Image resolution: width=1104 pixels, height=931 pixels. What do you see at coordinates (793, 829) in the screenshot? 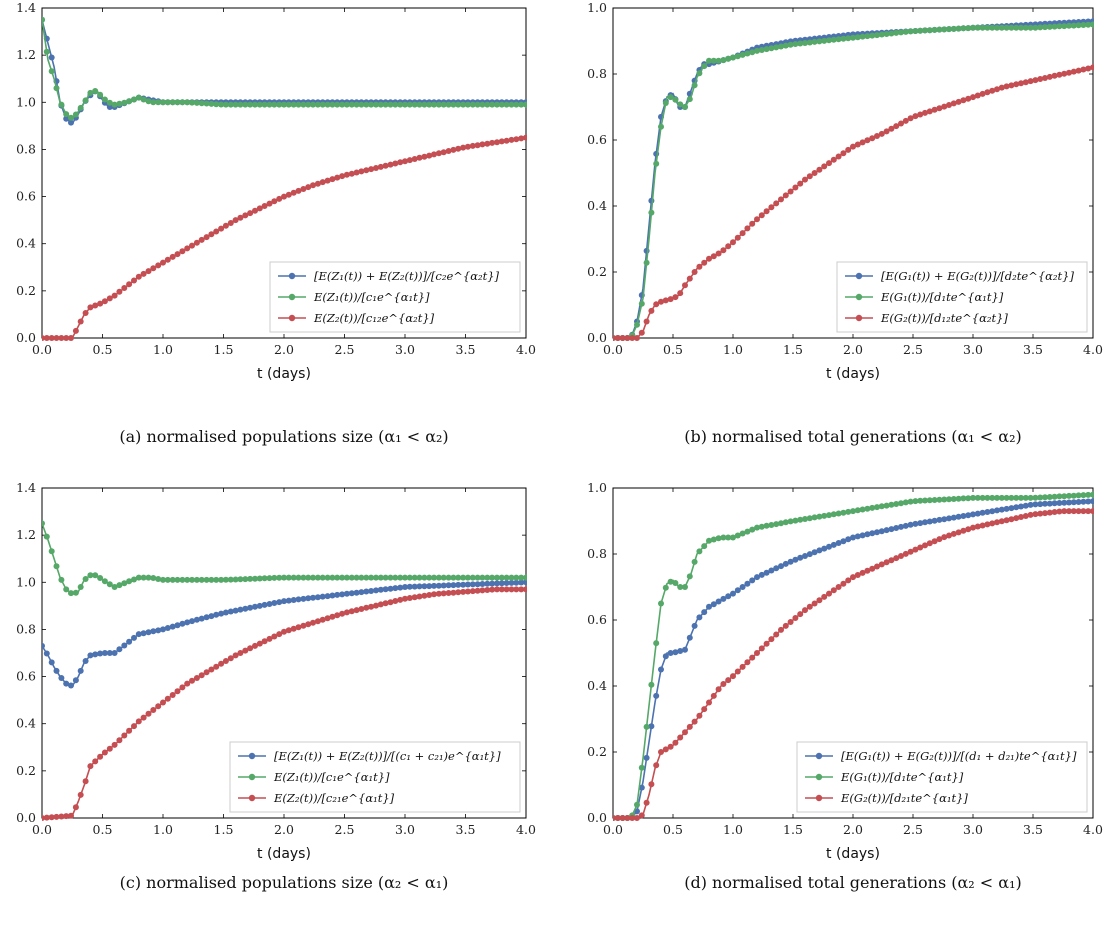
I see `x-tick-label: 1.5` at bounding box center [793, 829].